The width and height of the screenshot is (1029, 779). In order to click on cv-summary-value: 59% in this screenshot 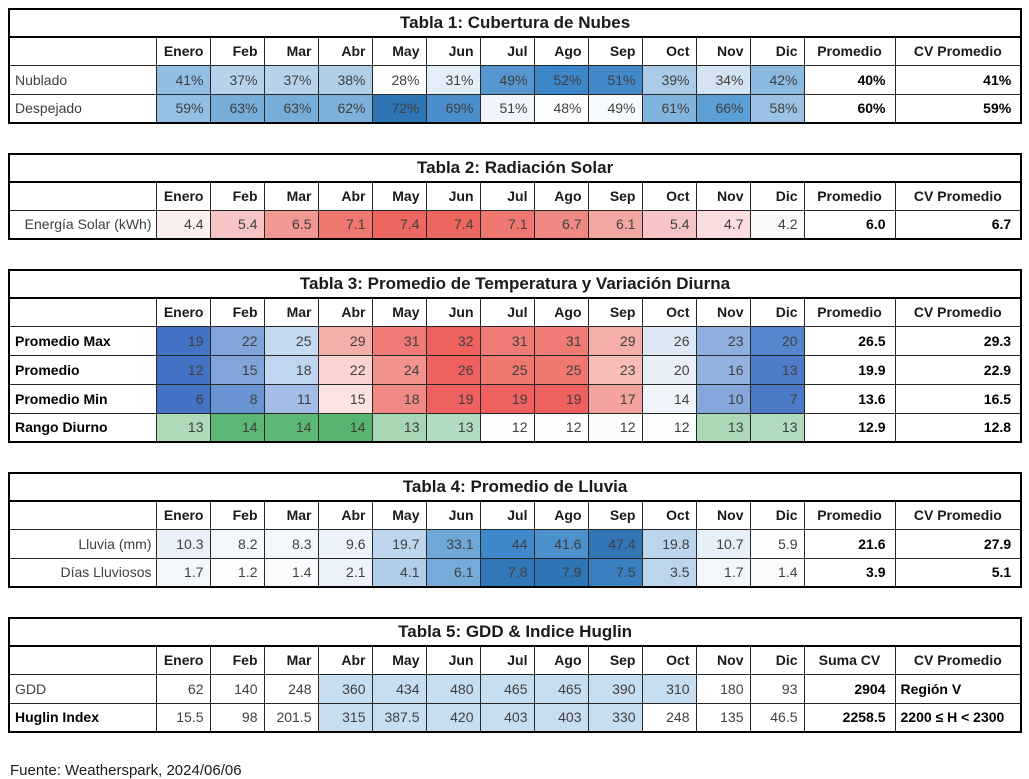, I will do `click(958, 108)`.